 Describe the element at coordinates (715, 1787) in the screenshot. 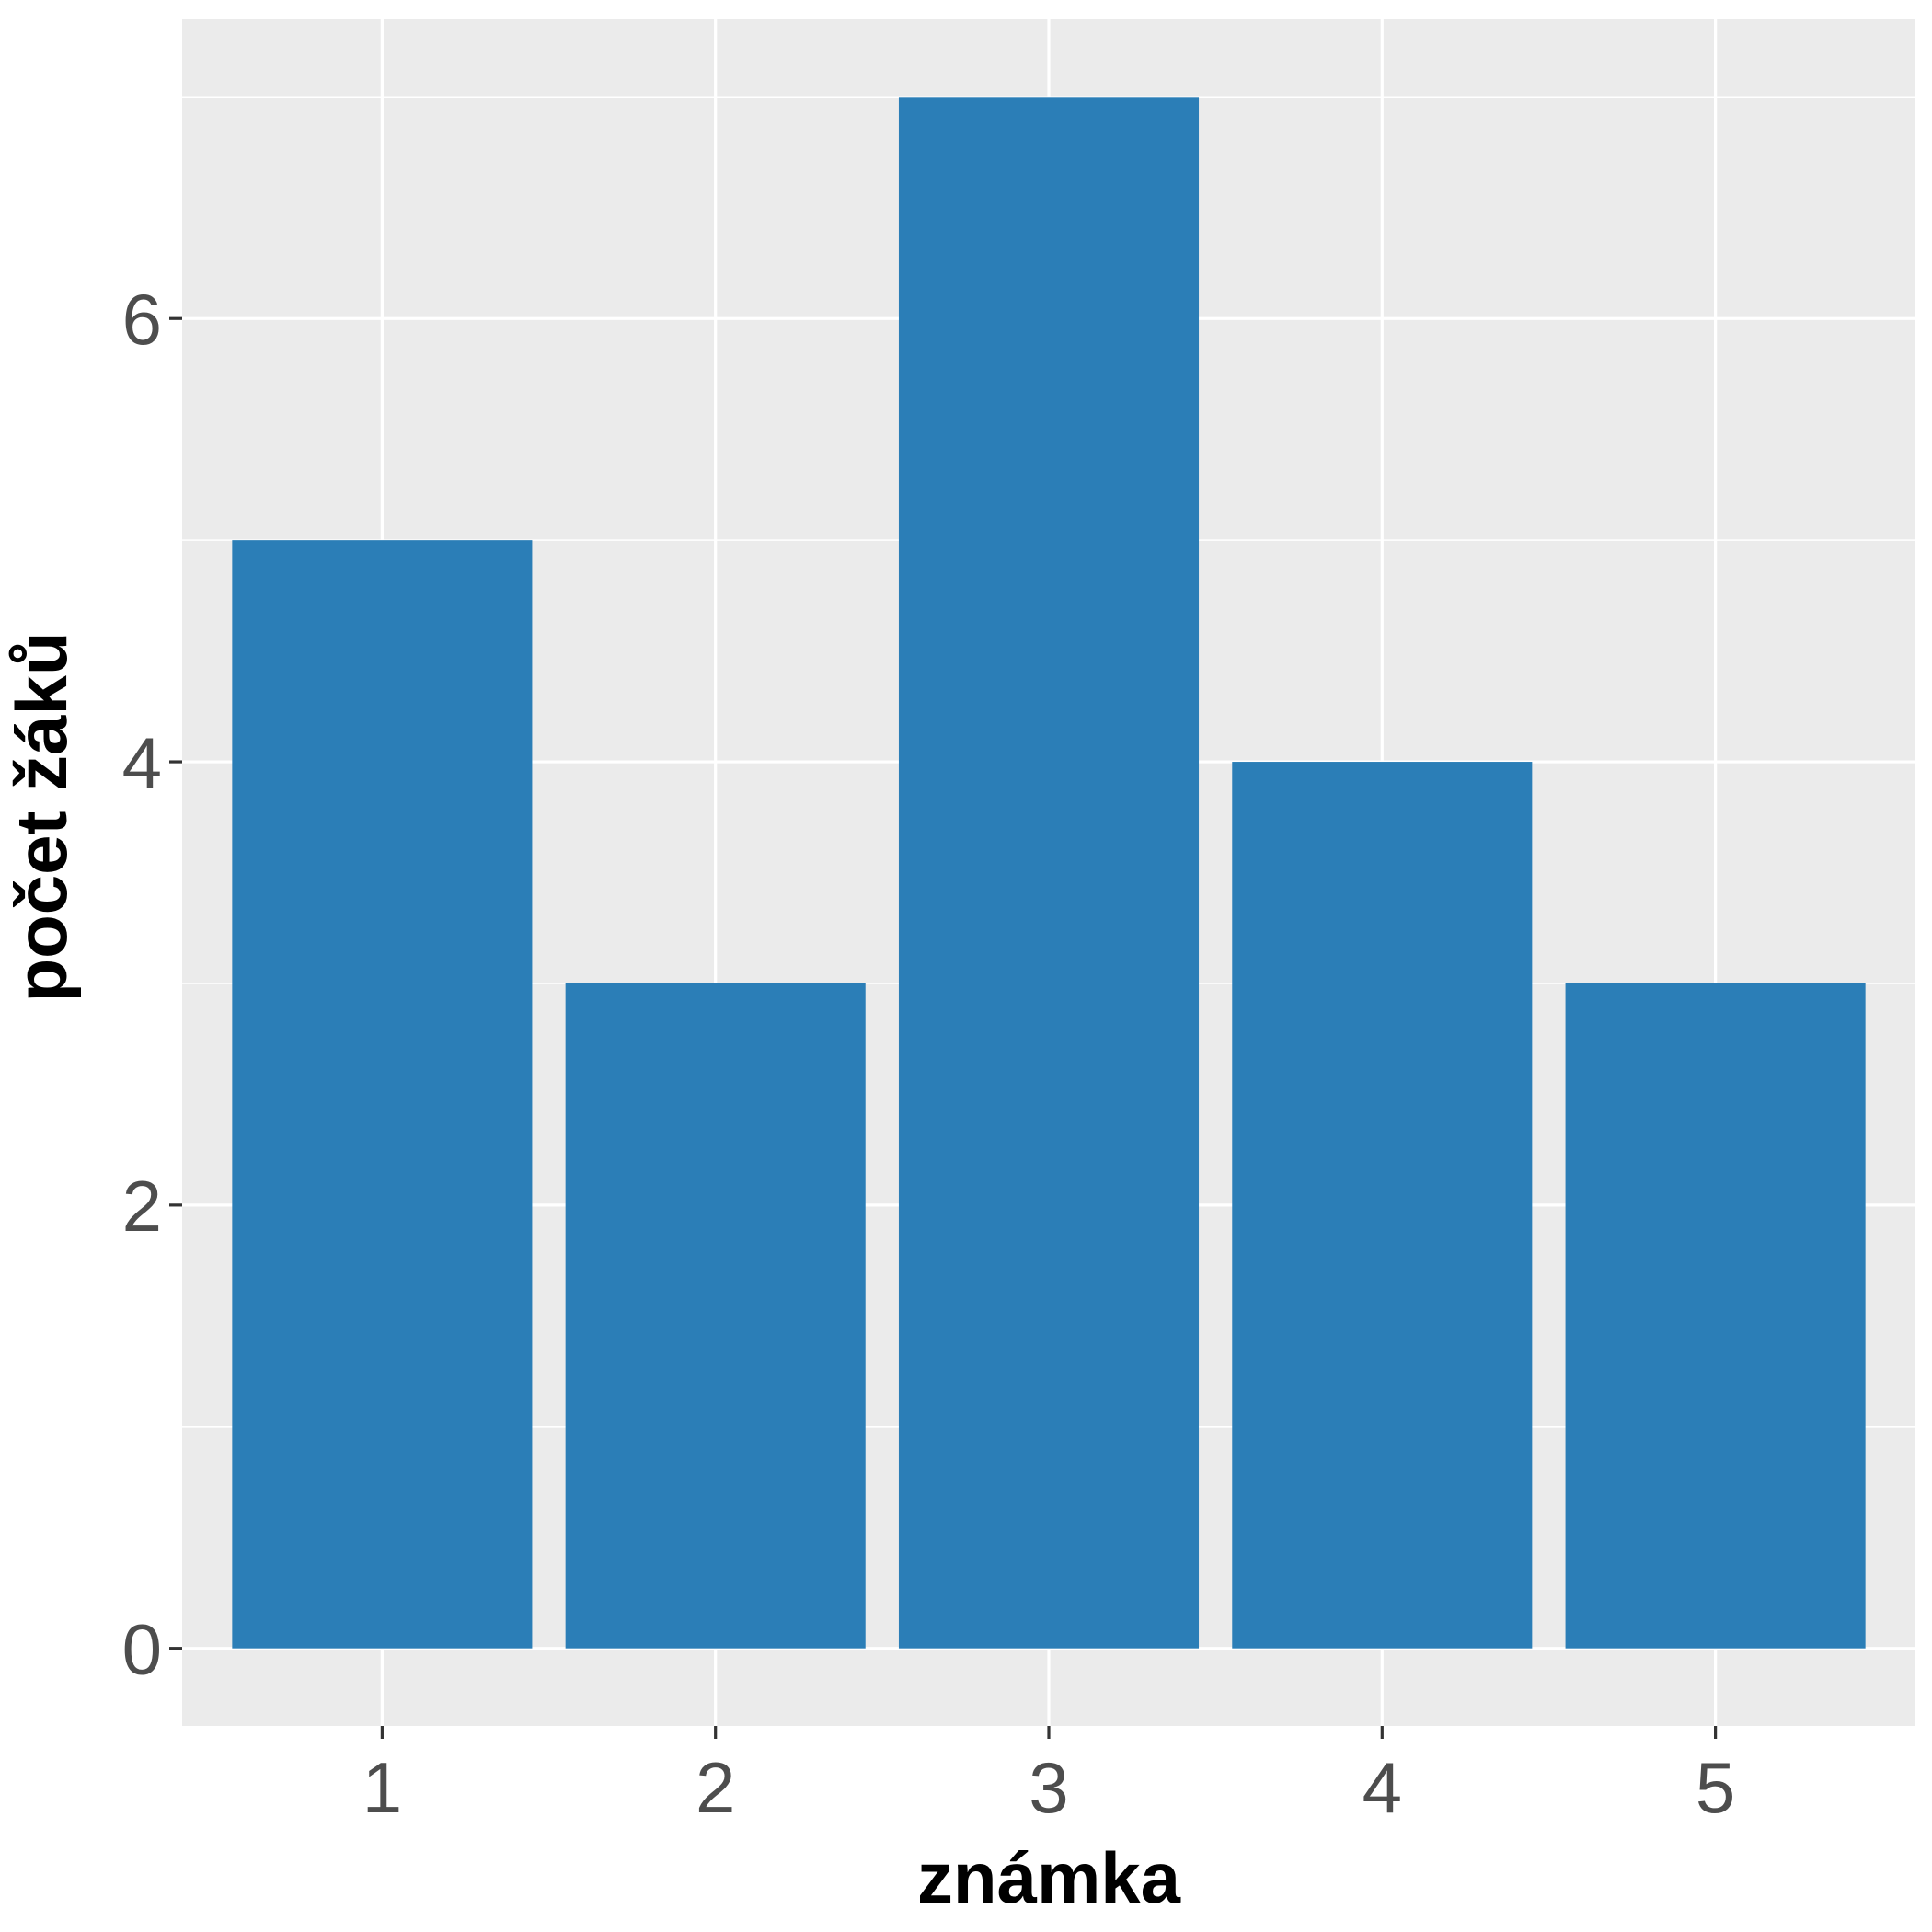

I see `x-tick-label: 2` at that location.